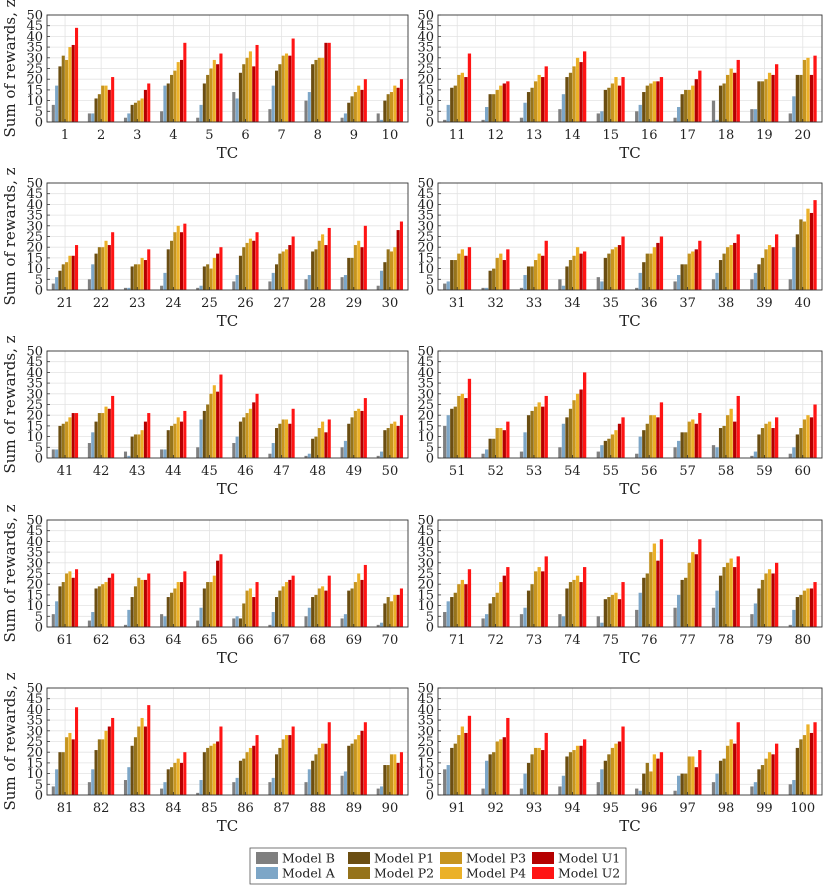 This screenshot has height=889, width=830. What do you see at coordinates (534, 640) in the screenshot?
I see `x-tick-label: 73` at bounding box center [534, 640].